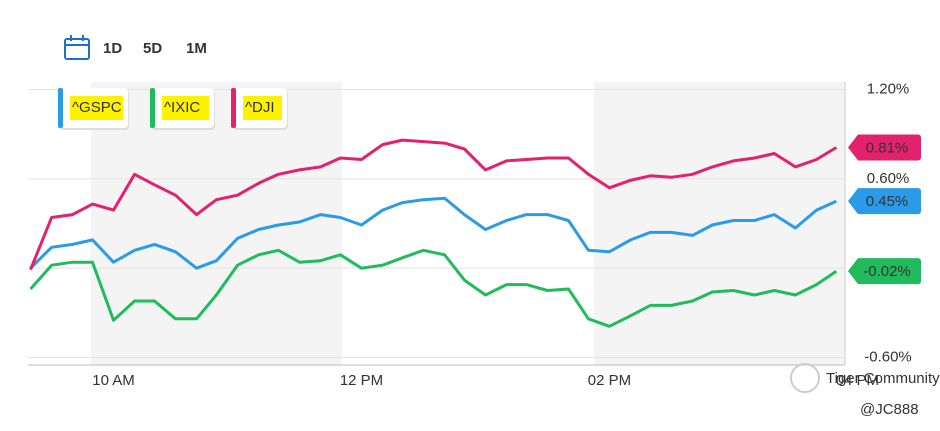  Describe the element at coordinates (888, 178) in the screenshot. I see `y-tick-label: 0.60%` at that location.